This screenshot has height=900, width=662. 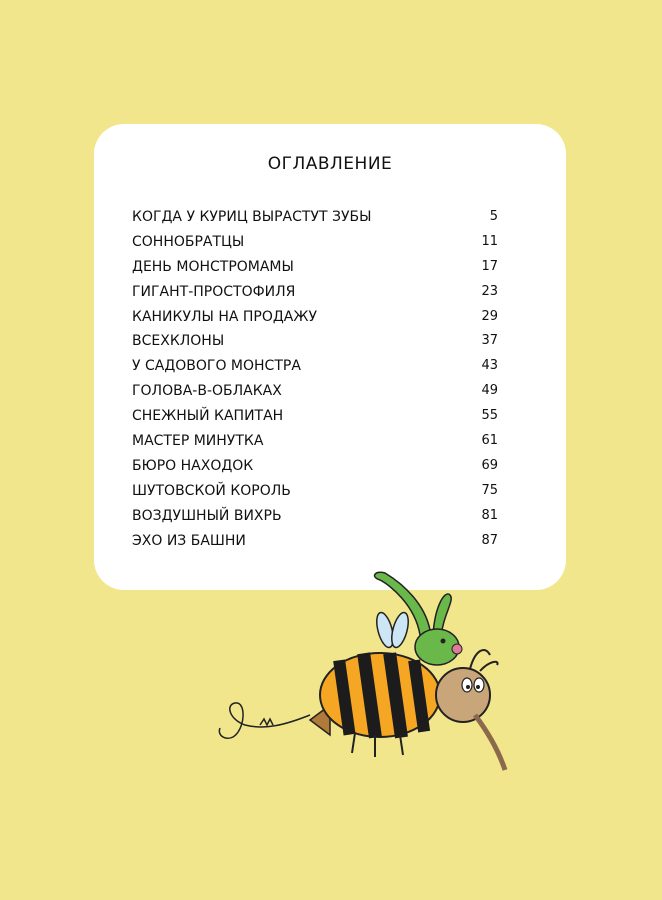 What do you see at coordinates (315, 518) in the screenshot?
I see `toc-entry: ВОЗДУШНЫЙ ВИХРЬ 81` at bounding box center [315, 518].